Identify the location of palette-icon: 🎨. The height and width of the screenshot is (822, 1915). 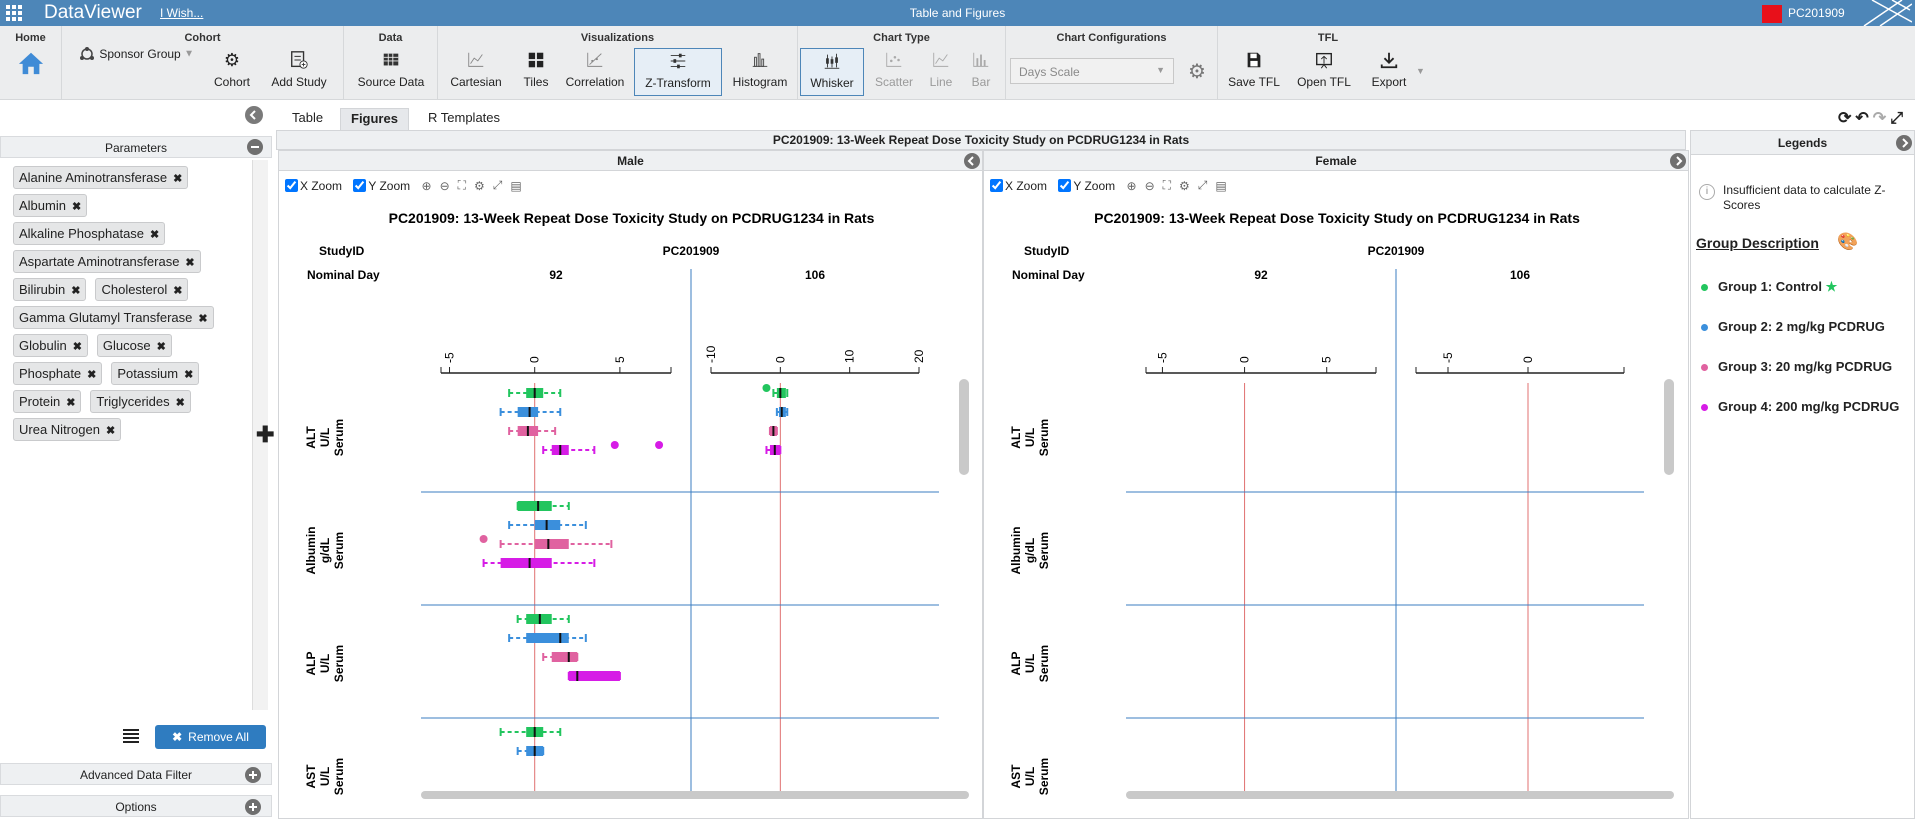
(1848, 241).